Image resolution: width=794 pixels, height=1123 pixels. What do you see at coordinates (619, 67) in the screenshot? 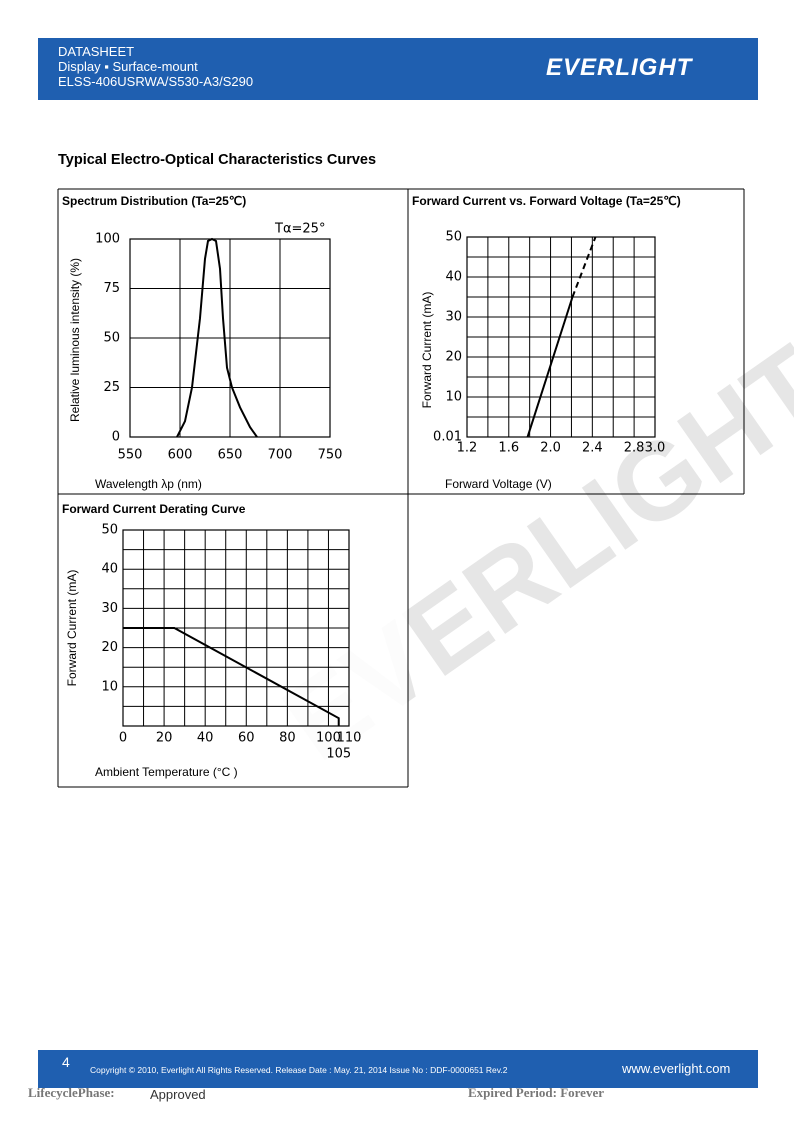
I see `logo: EVERLIGHT` at bounding box center [619, 67].